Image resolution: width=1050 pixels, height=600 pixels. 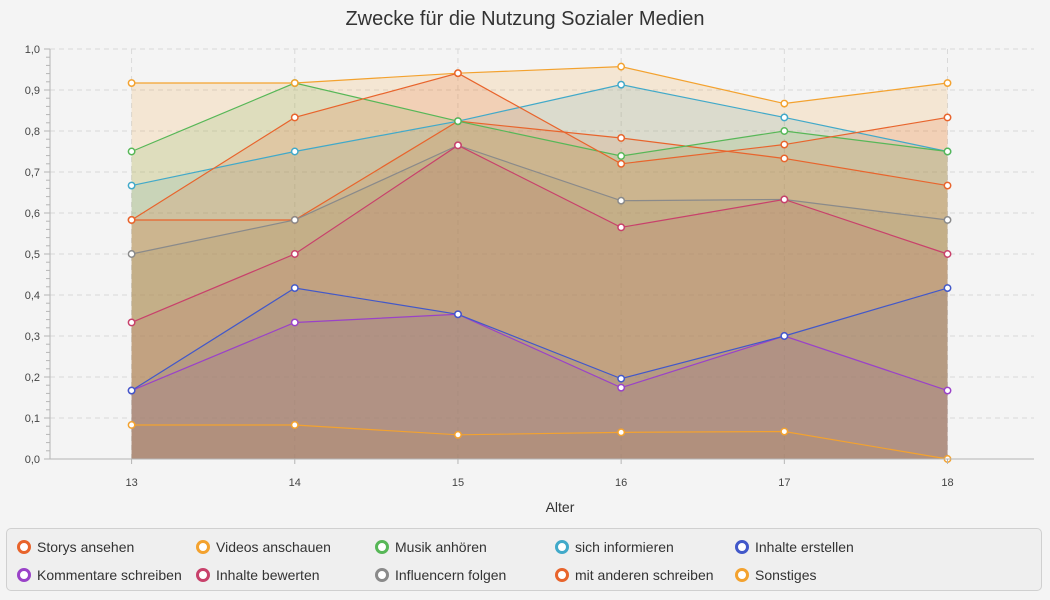 I want to click on legend-item: Inhalte bewerten, so click(x=258, y=575).